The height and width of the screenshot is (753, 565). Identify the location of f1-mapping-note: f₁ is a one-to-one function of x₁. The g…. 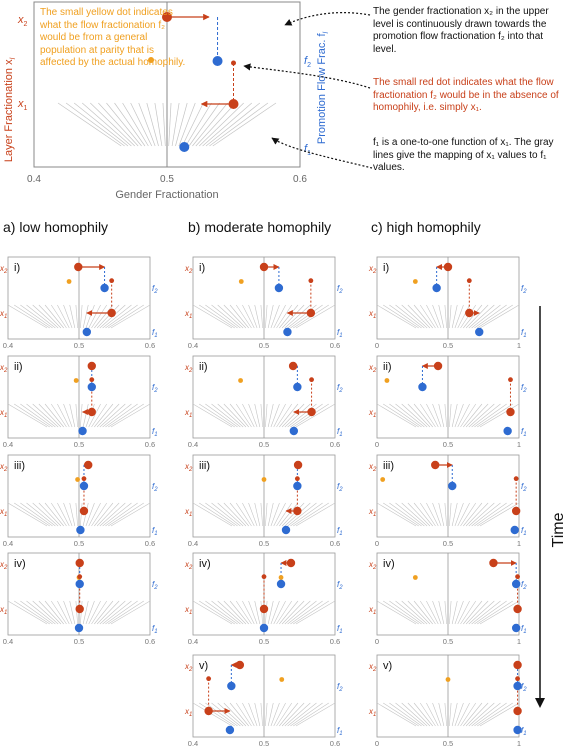
(463, 155).